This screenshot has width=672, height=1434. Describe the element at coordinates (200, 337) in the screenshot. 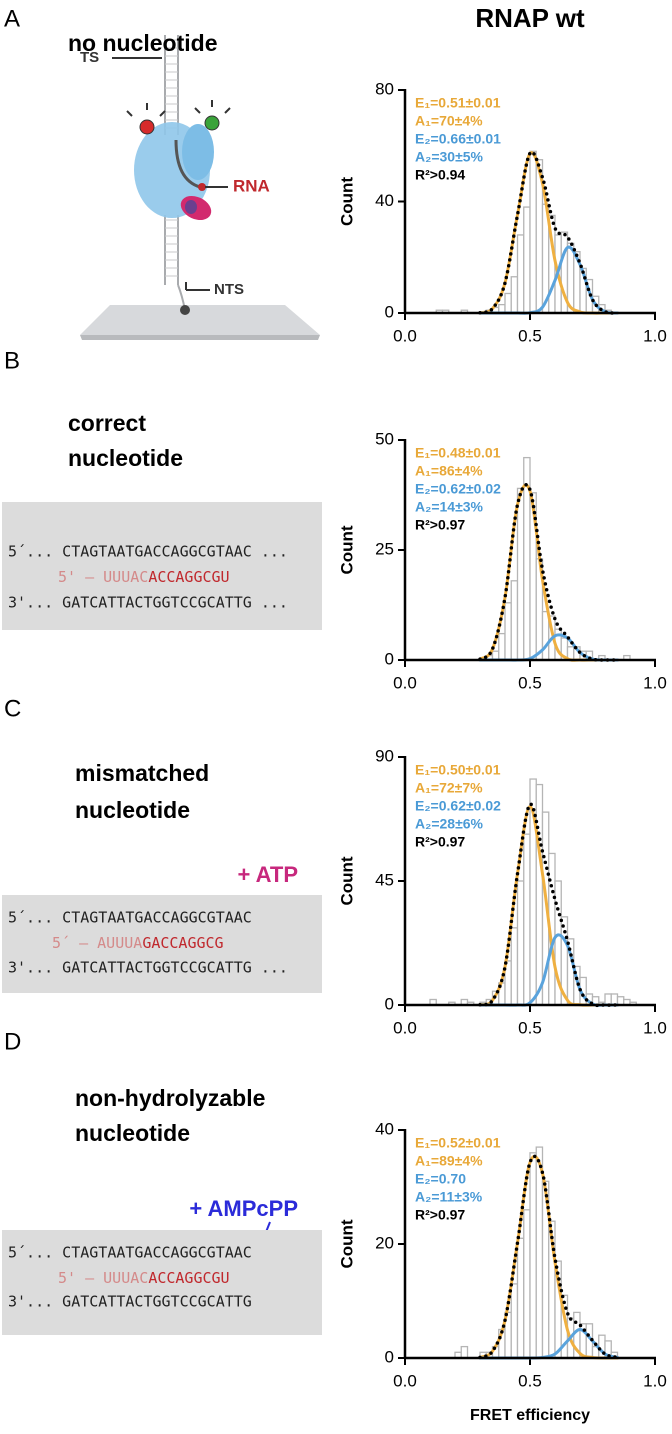

I see `surface-edge` at that location.